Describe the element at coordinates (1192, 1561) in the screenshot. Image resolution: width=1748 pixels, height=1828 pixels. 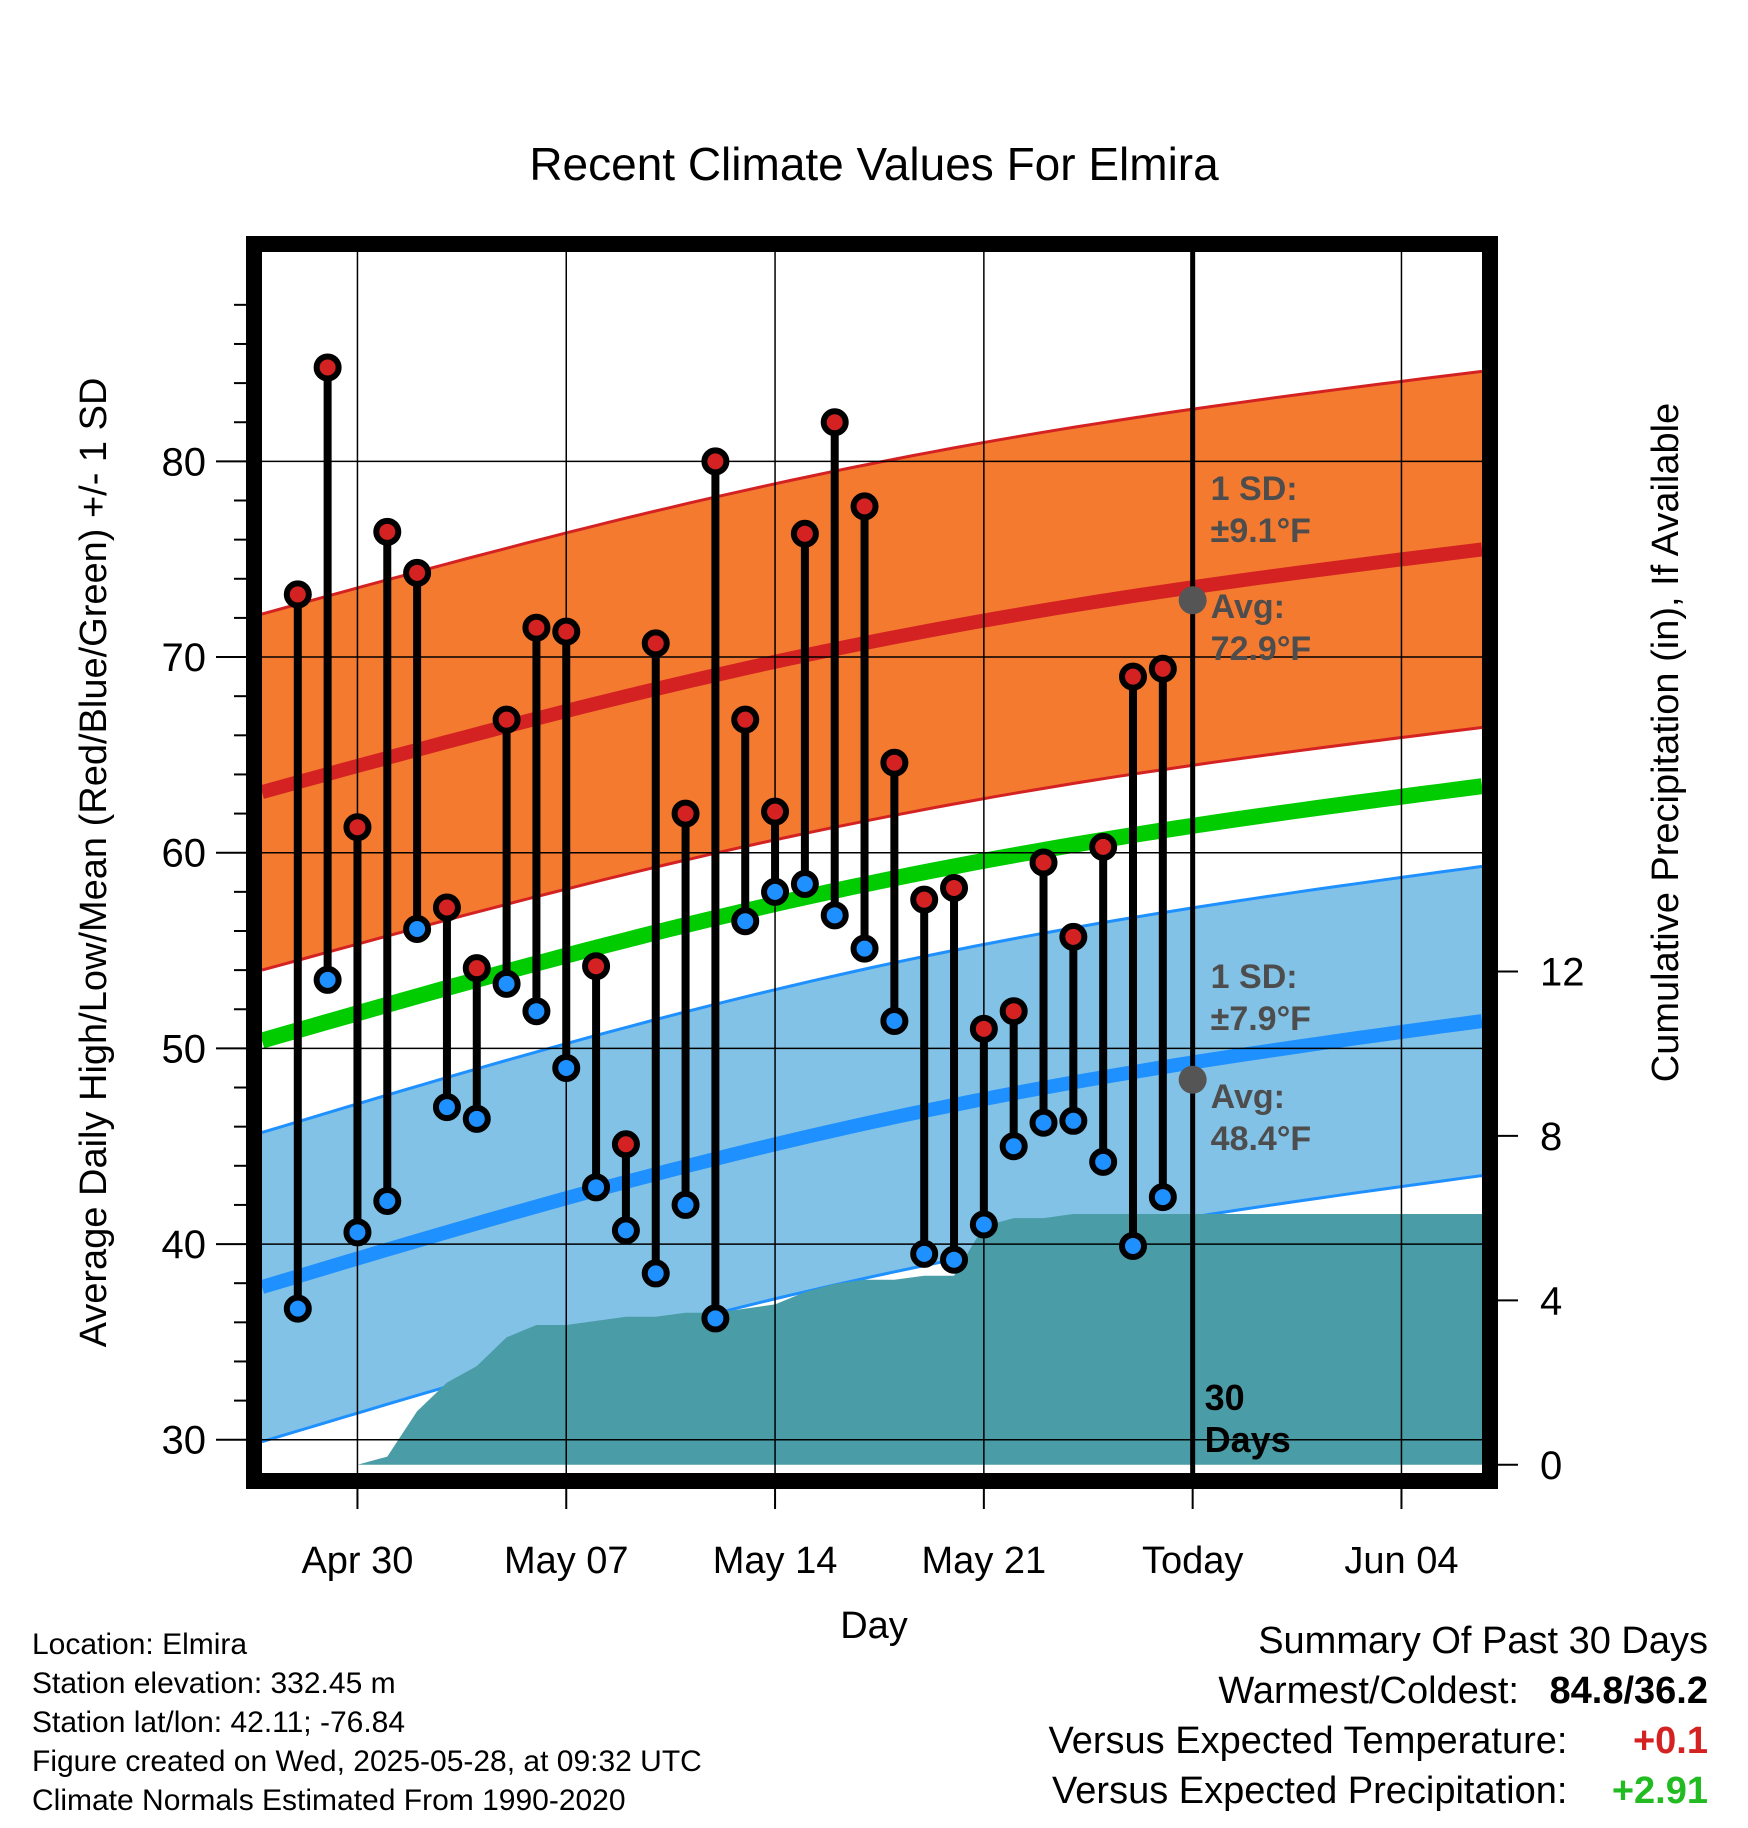
I see `x-tick-label: Today` at that location.